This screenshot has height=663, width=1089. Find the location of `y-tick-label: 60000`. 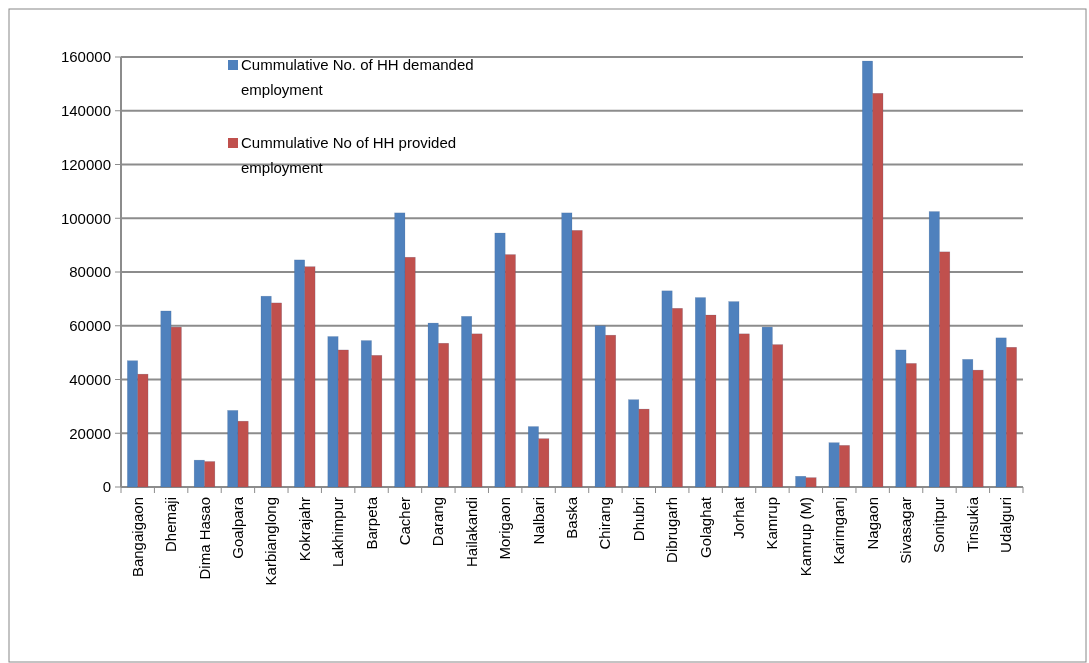

y-tick-label: 60000 is located at coordinates (90, 325).